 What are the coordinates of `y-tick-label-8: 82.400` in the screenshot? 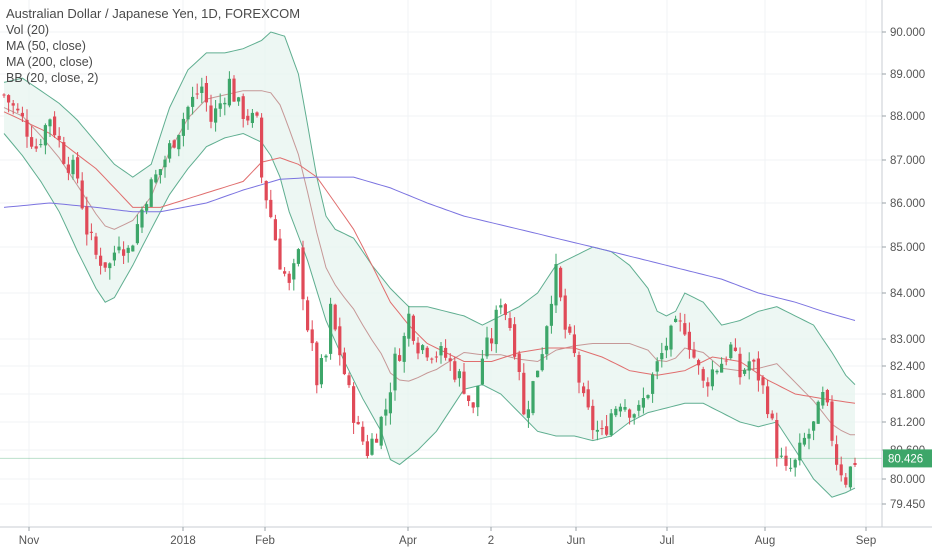 It's located at (907, 367).